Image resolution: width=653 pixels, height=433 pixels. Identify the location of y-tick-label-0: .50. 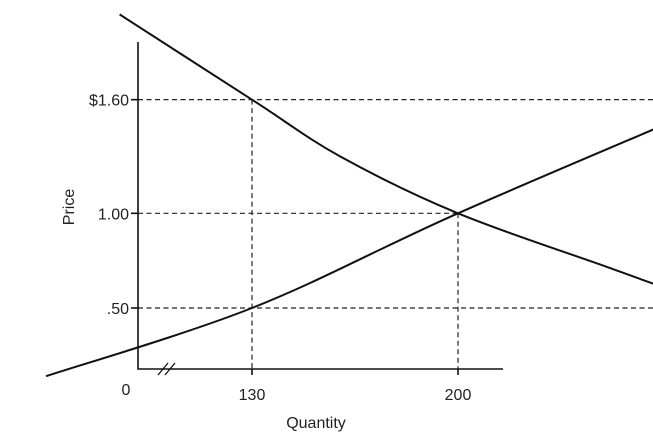
(118, 309).